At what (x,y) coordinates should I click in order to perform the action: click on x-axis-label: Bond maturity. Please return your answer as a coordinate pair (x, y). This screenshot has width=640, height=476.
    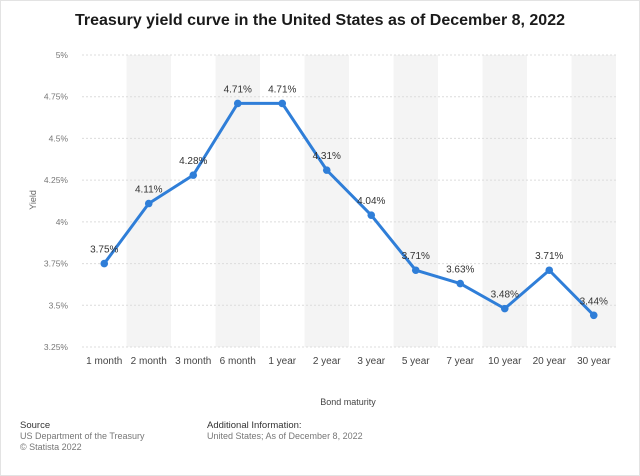
    Looking at the image, I should click on (348, 402).